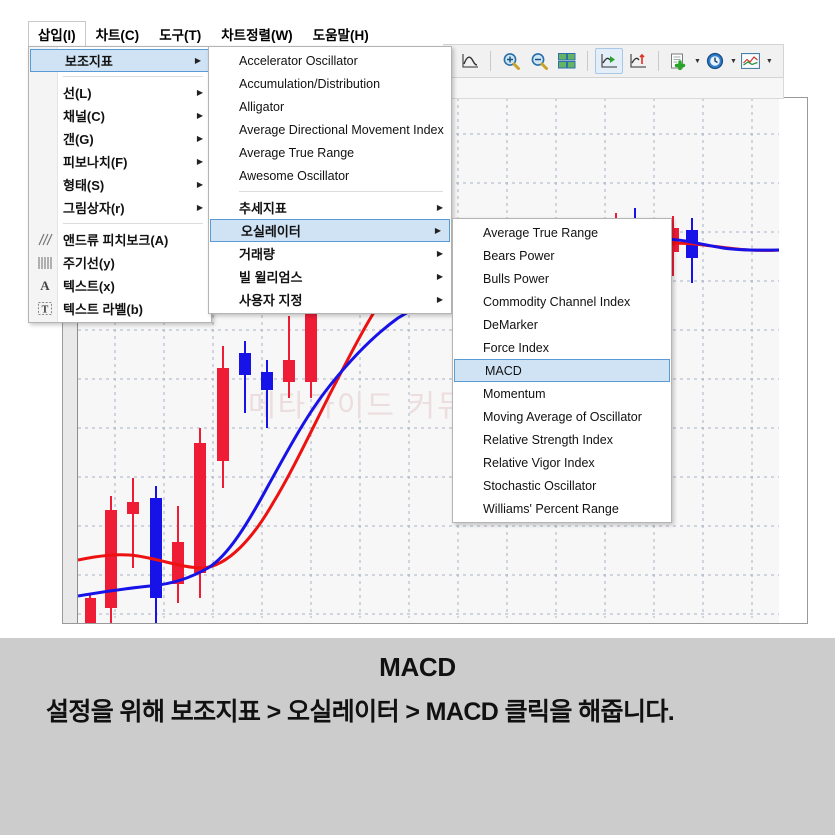  I want to click on pitchfork-icon, so click(45, 240).